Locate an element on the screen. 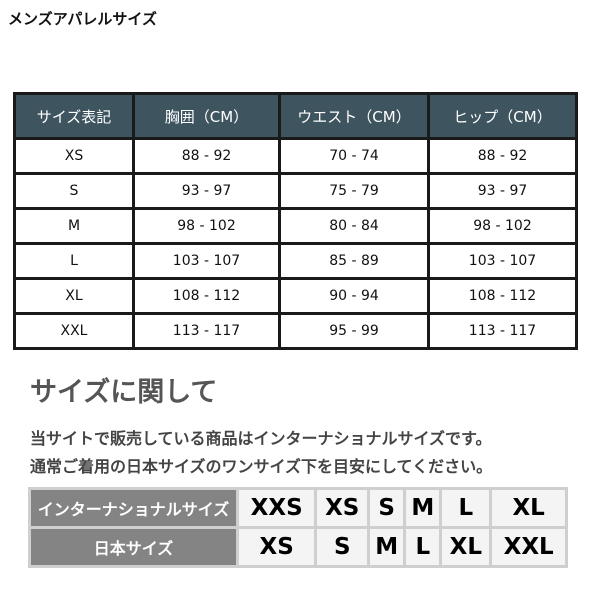 This screenshot has height=600, width=600. table-cell: 80 - 84 is located at coordinates (354, 226).